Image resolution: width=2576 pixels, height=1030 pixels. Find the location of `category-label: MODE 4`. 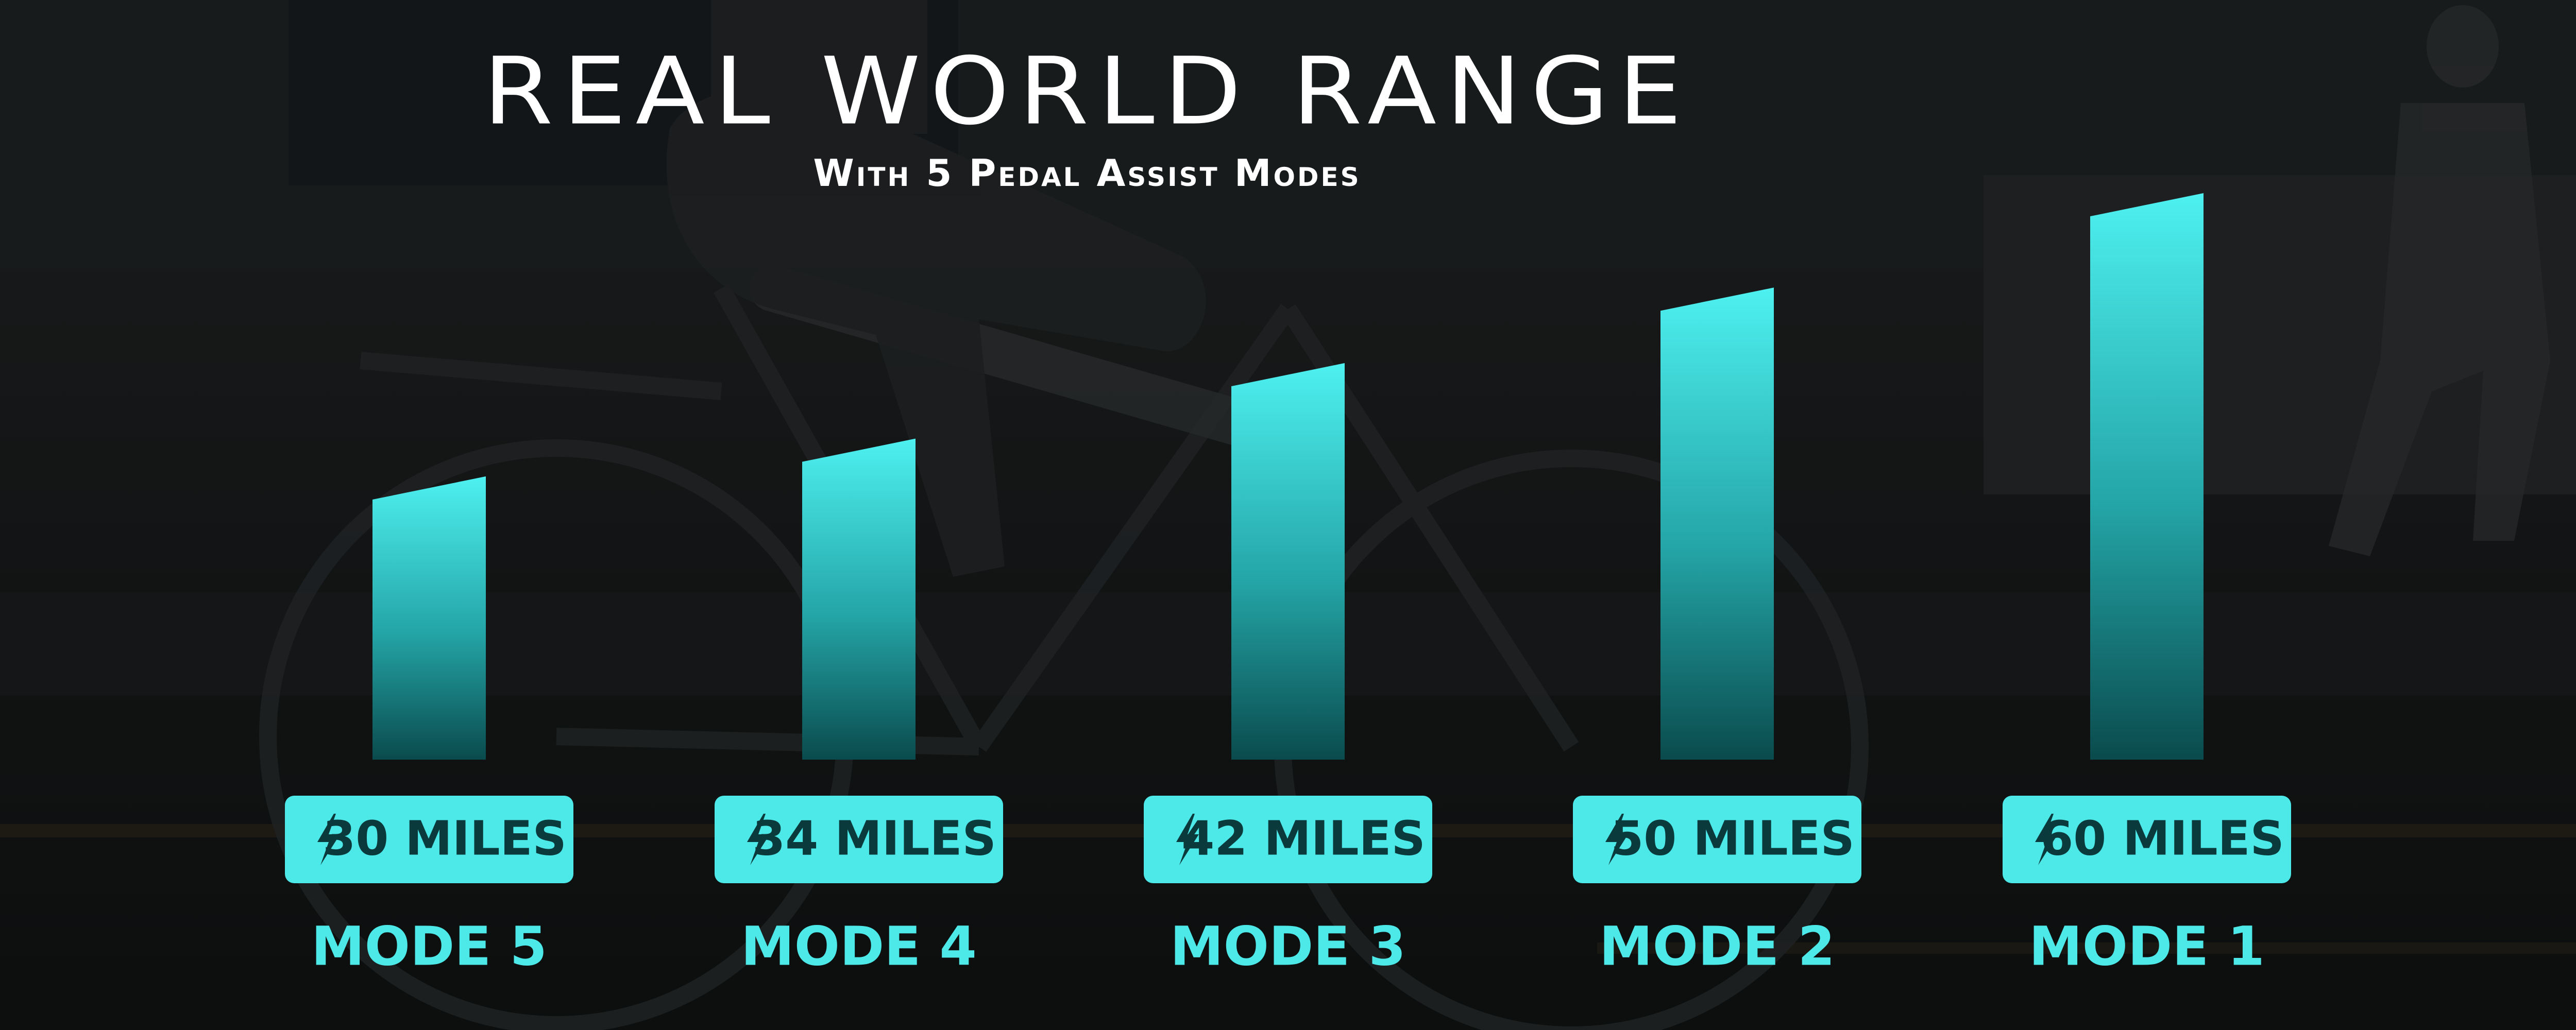

category-label: MODE 4 is located at coordinates (859, 946).